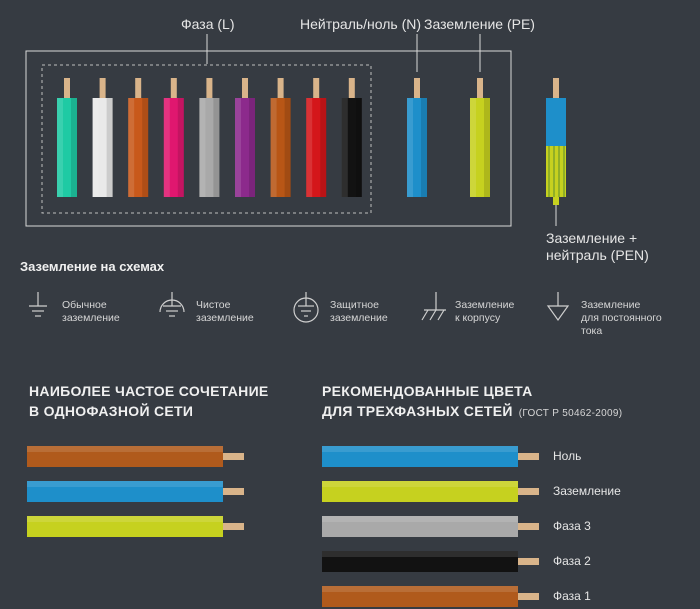 This screenshot has width=700, height=609. Describe the element at coordinates (597, 255) in the screenshot. I see `pen-label-line2: нейтраль (PEN)` at that location.